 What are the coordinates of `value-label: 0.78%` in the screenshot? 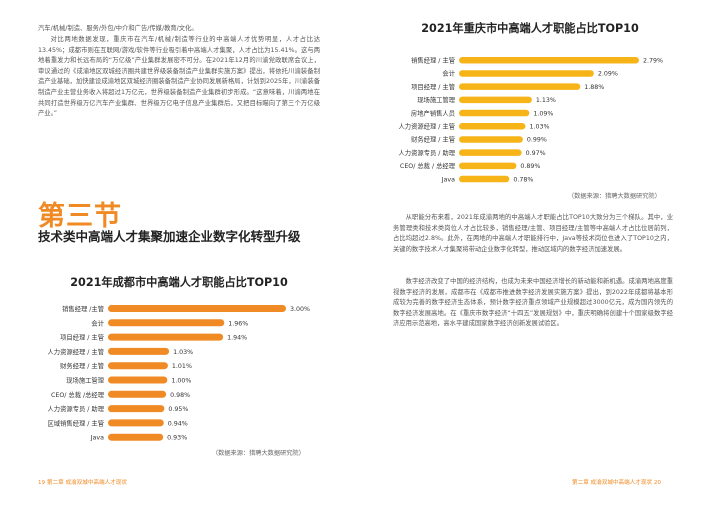 It's located at (523, 179).